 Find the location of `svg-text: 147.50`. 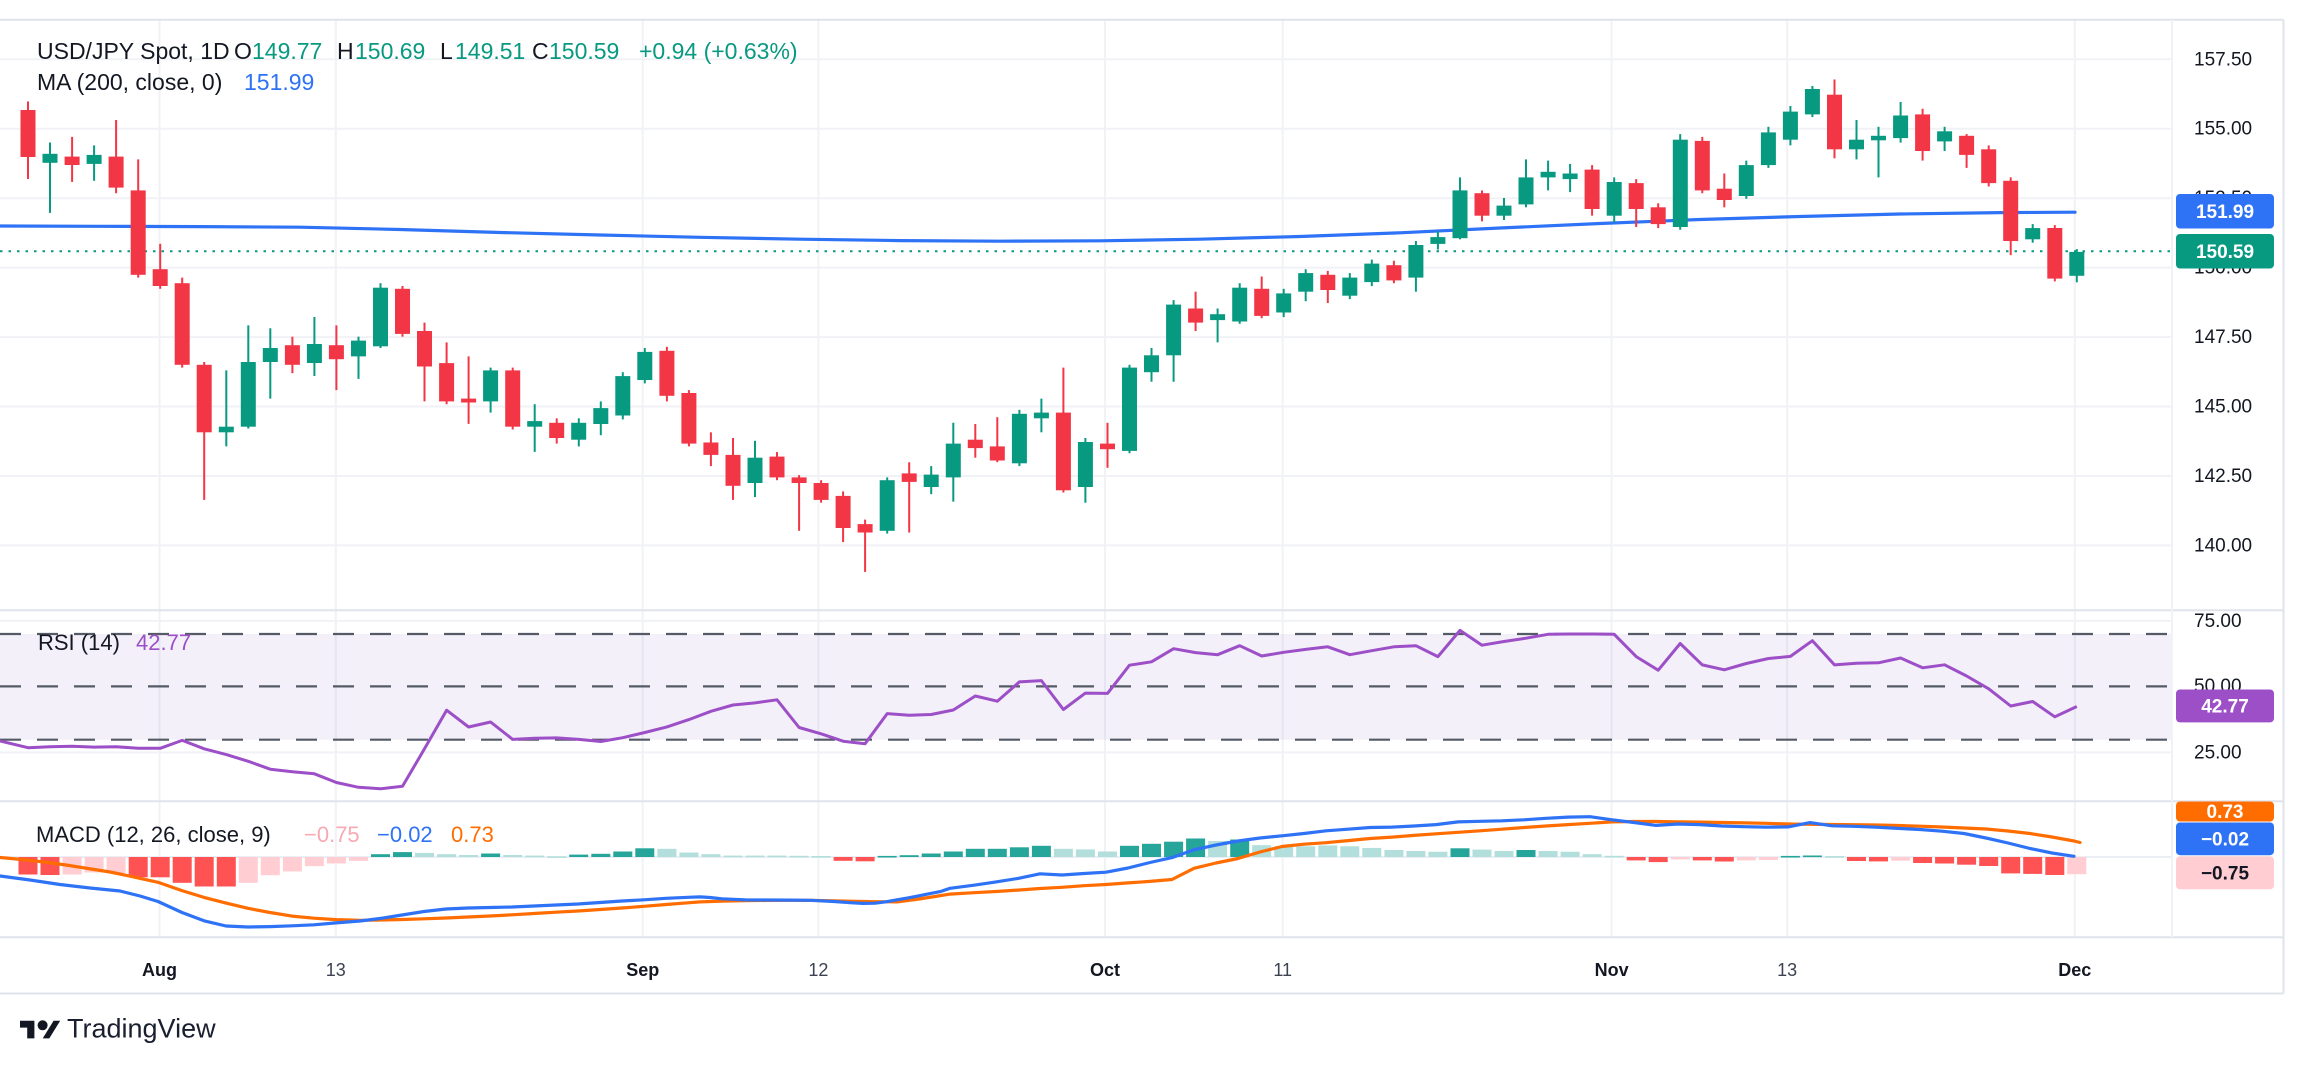

svg-text: 147.50 is located at coordinates (2223, 337).